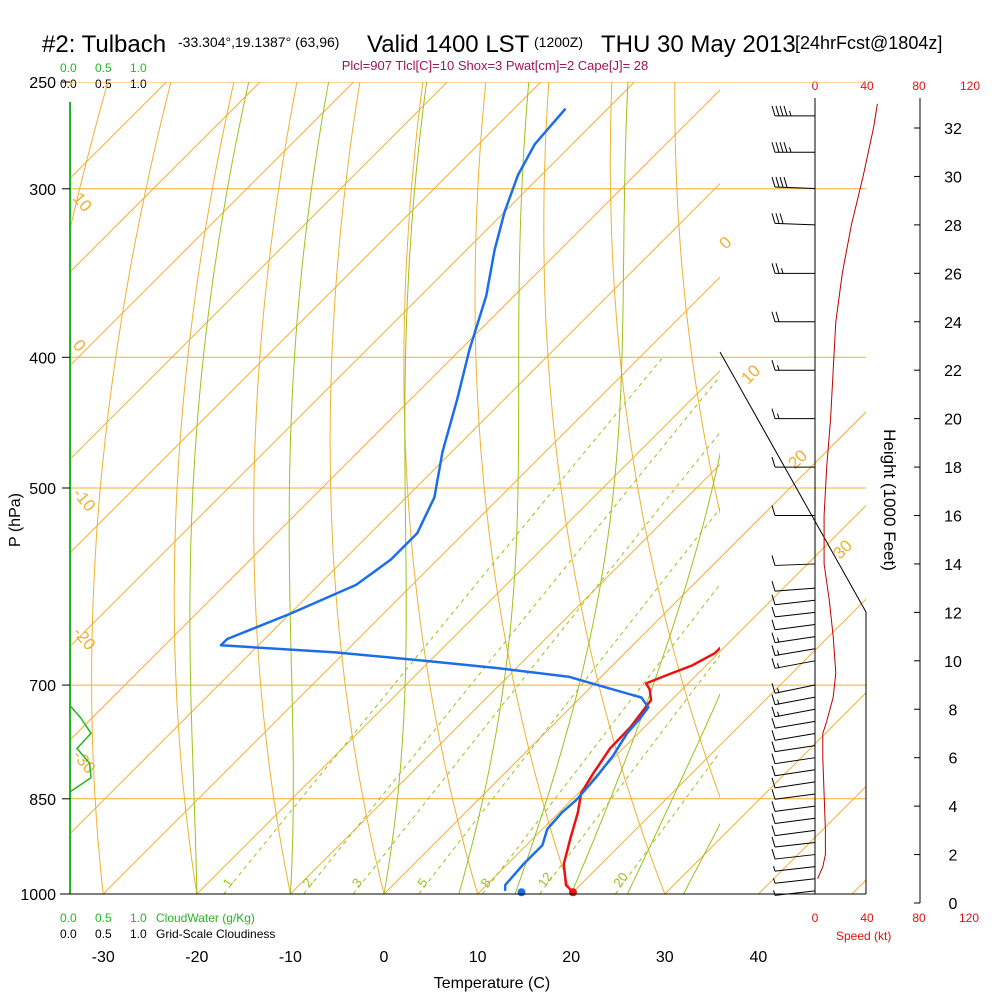 The image size is (1000, 1000). I want to click on cloudiness-tick: 0.0, so click(68, 934).